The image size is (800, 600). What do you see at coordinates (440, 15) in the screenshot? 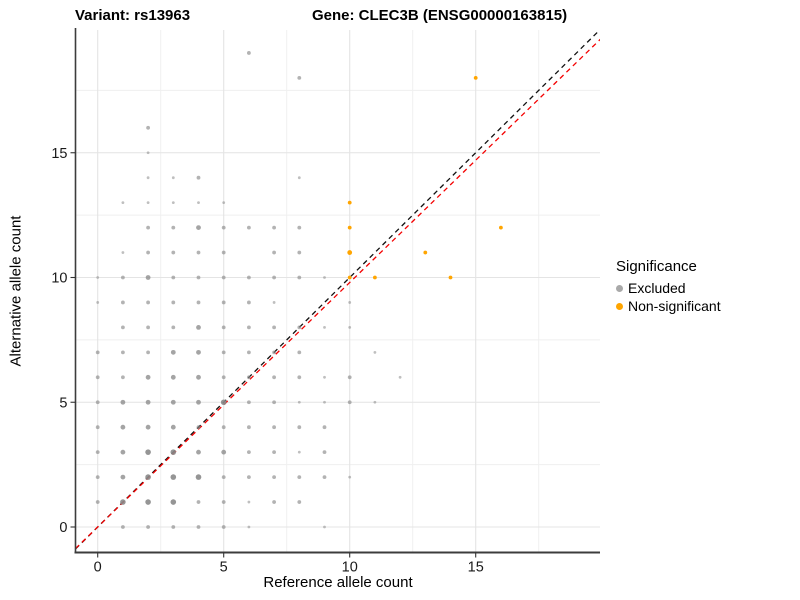
I see `gene-title: Gene: CLEC3B (ENSG00000163815)` at bounding box center [440, 15].